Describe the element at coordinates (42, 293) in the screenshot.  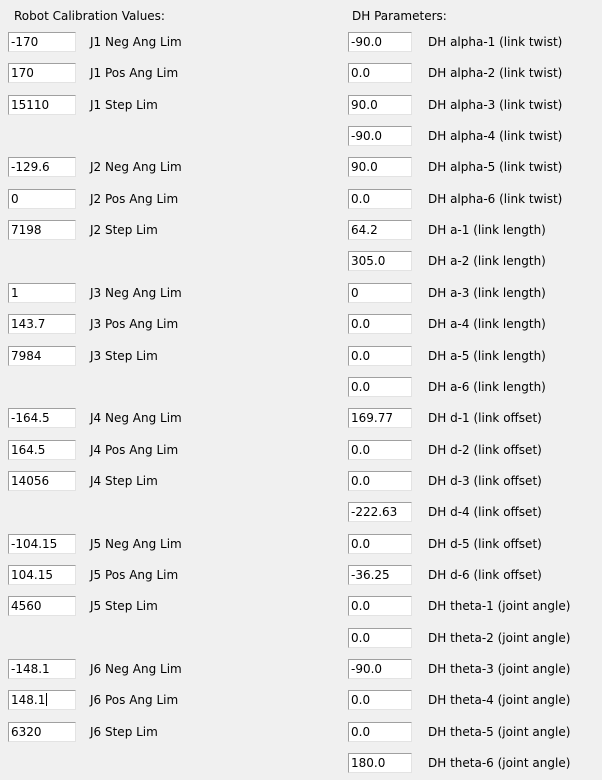
I see `j3-neg-ang-lim-input: 1` at that location.